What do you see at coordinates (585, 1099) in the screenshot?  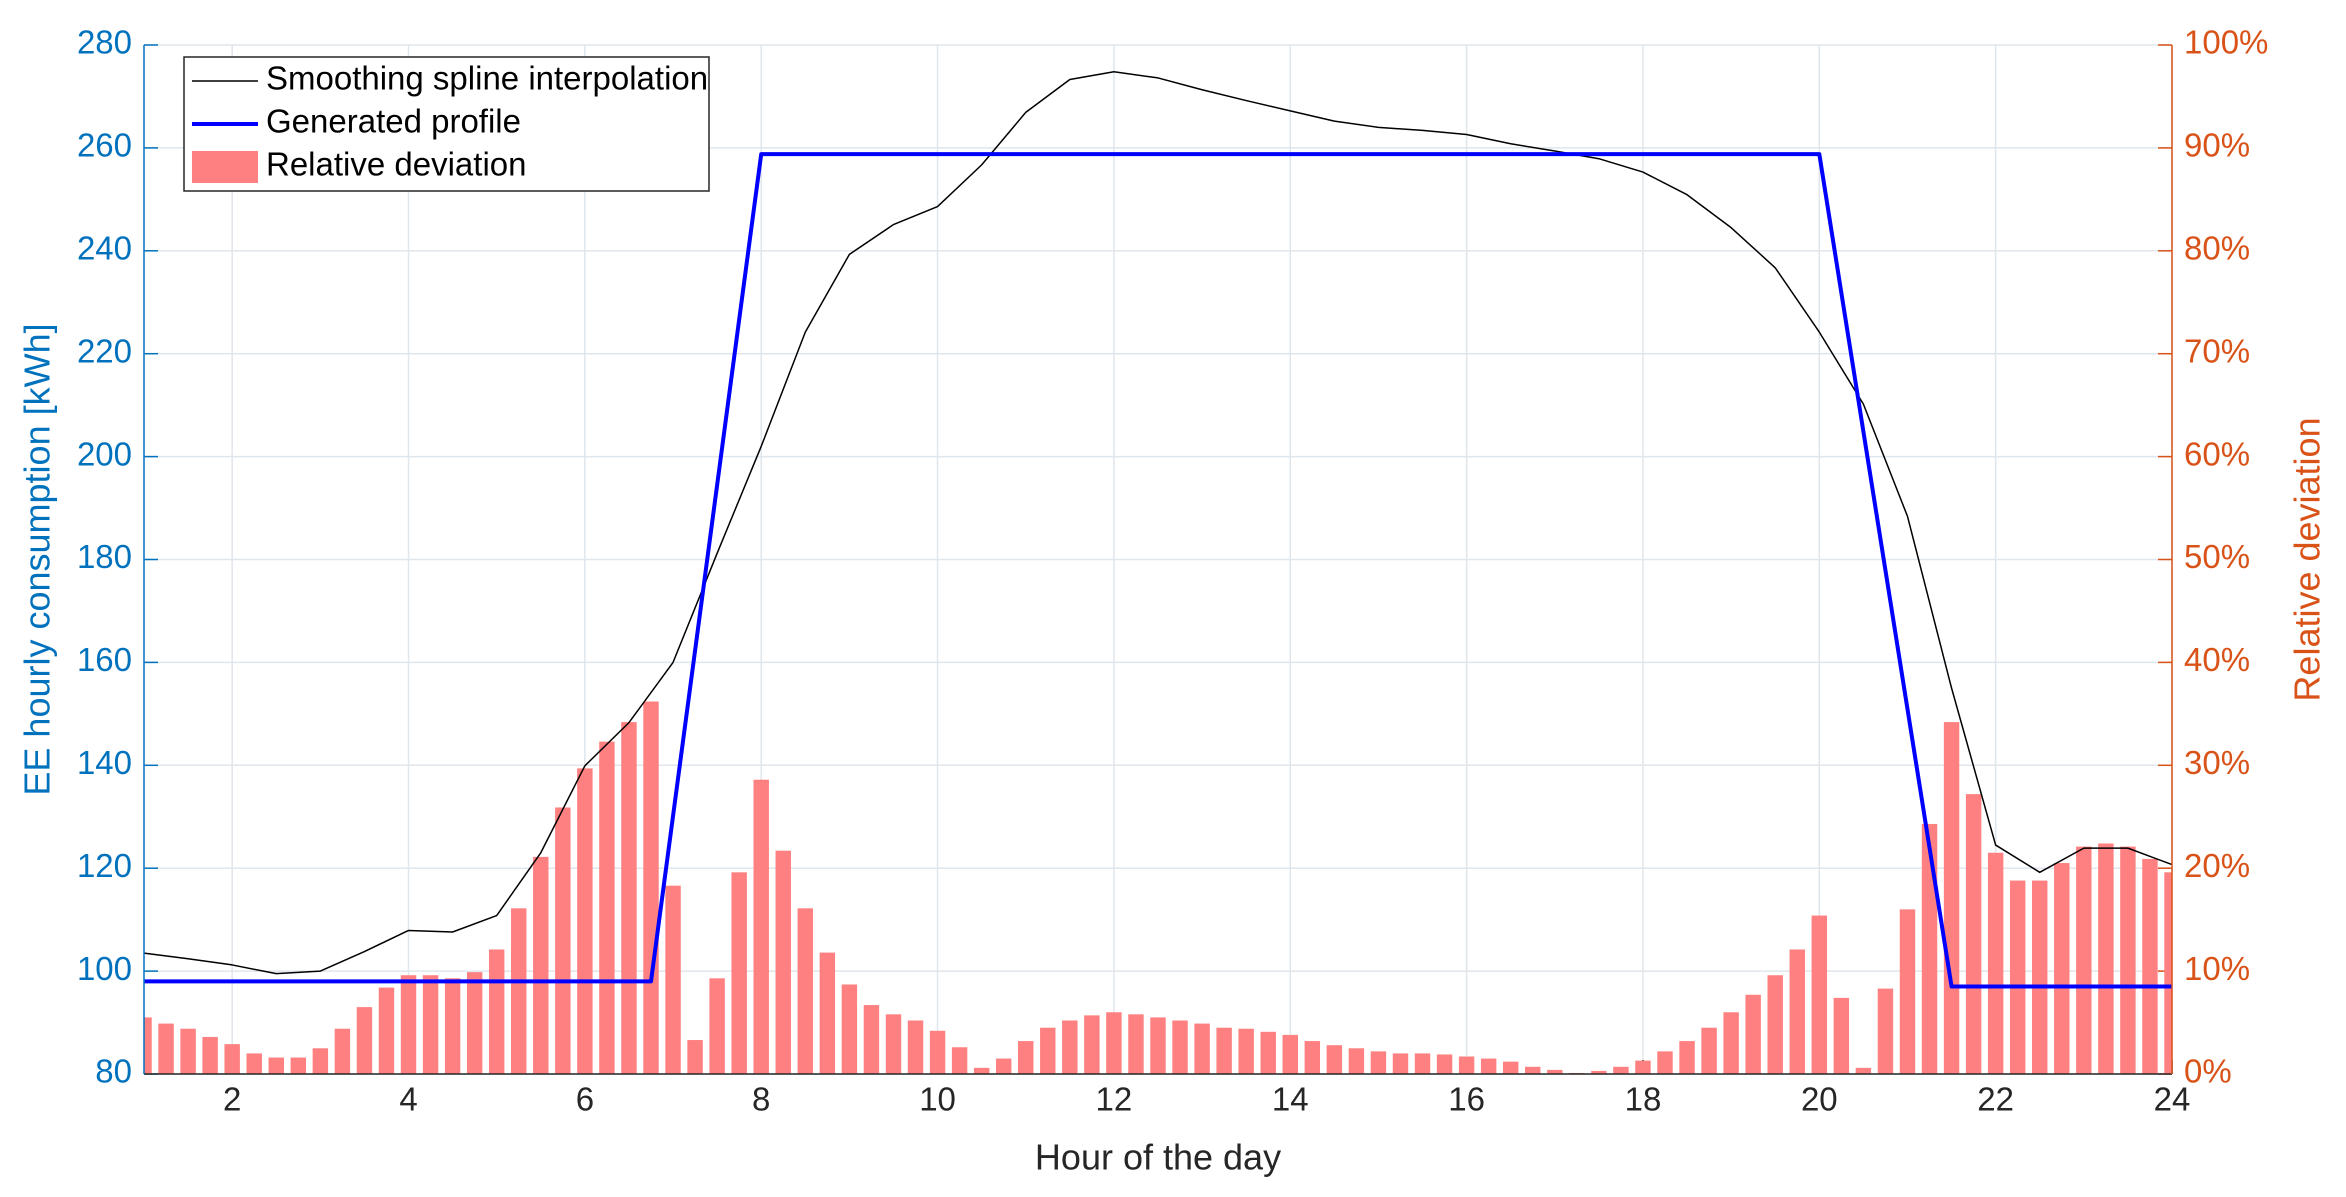 I see `x-tick-label: 6` at bounding box center [585, 1099].